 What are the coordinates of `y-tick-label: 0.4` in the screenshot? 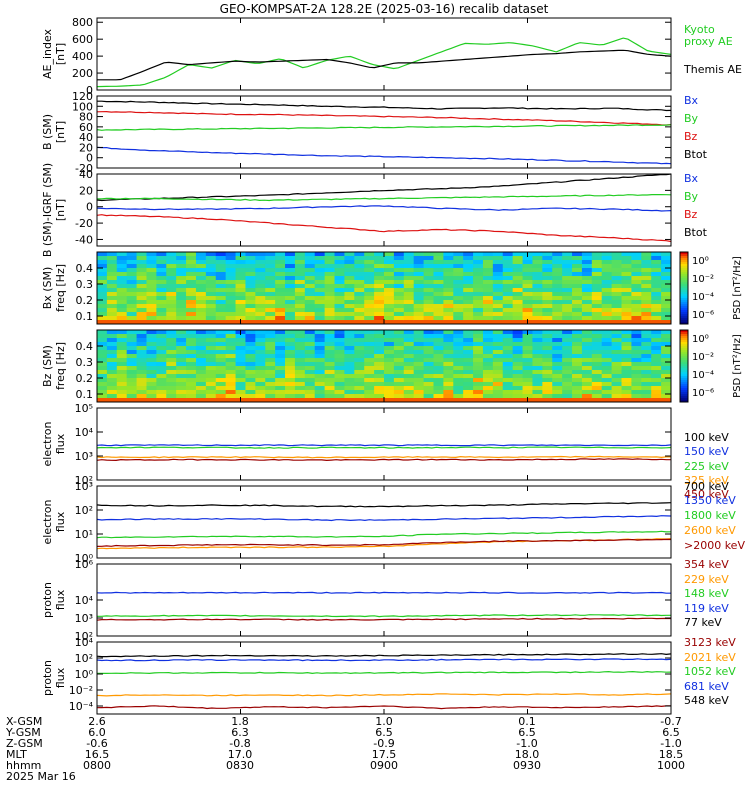 It's located at (85, 346).